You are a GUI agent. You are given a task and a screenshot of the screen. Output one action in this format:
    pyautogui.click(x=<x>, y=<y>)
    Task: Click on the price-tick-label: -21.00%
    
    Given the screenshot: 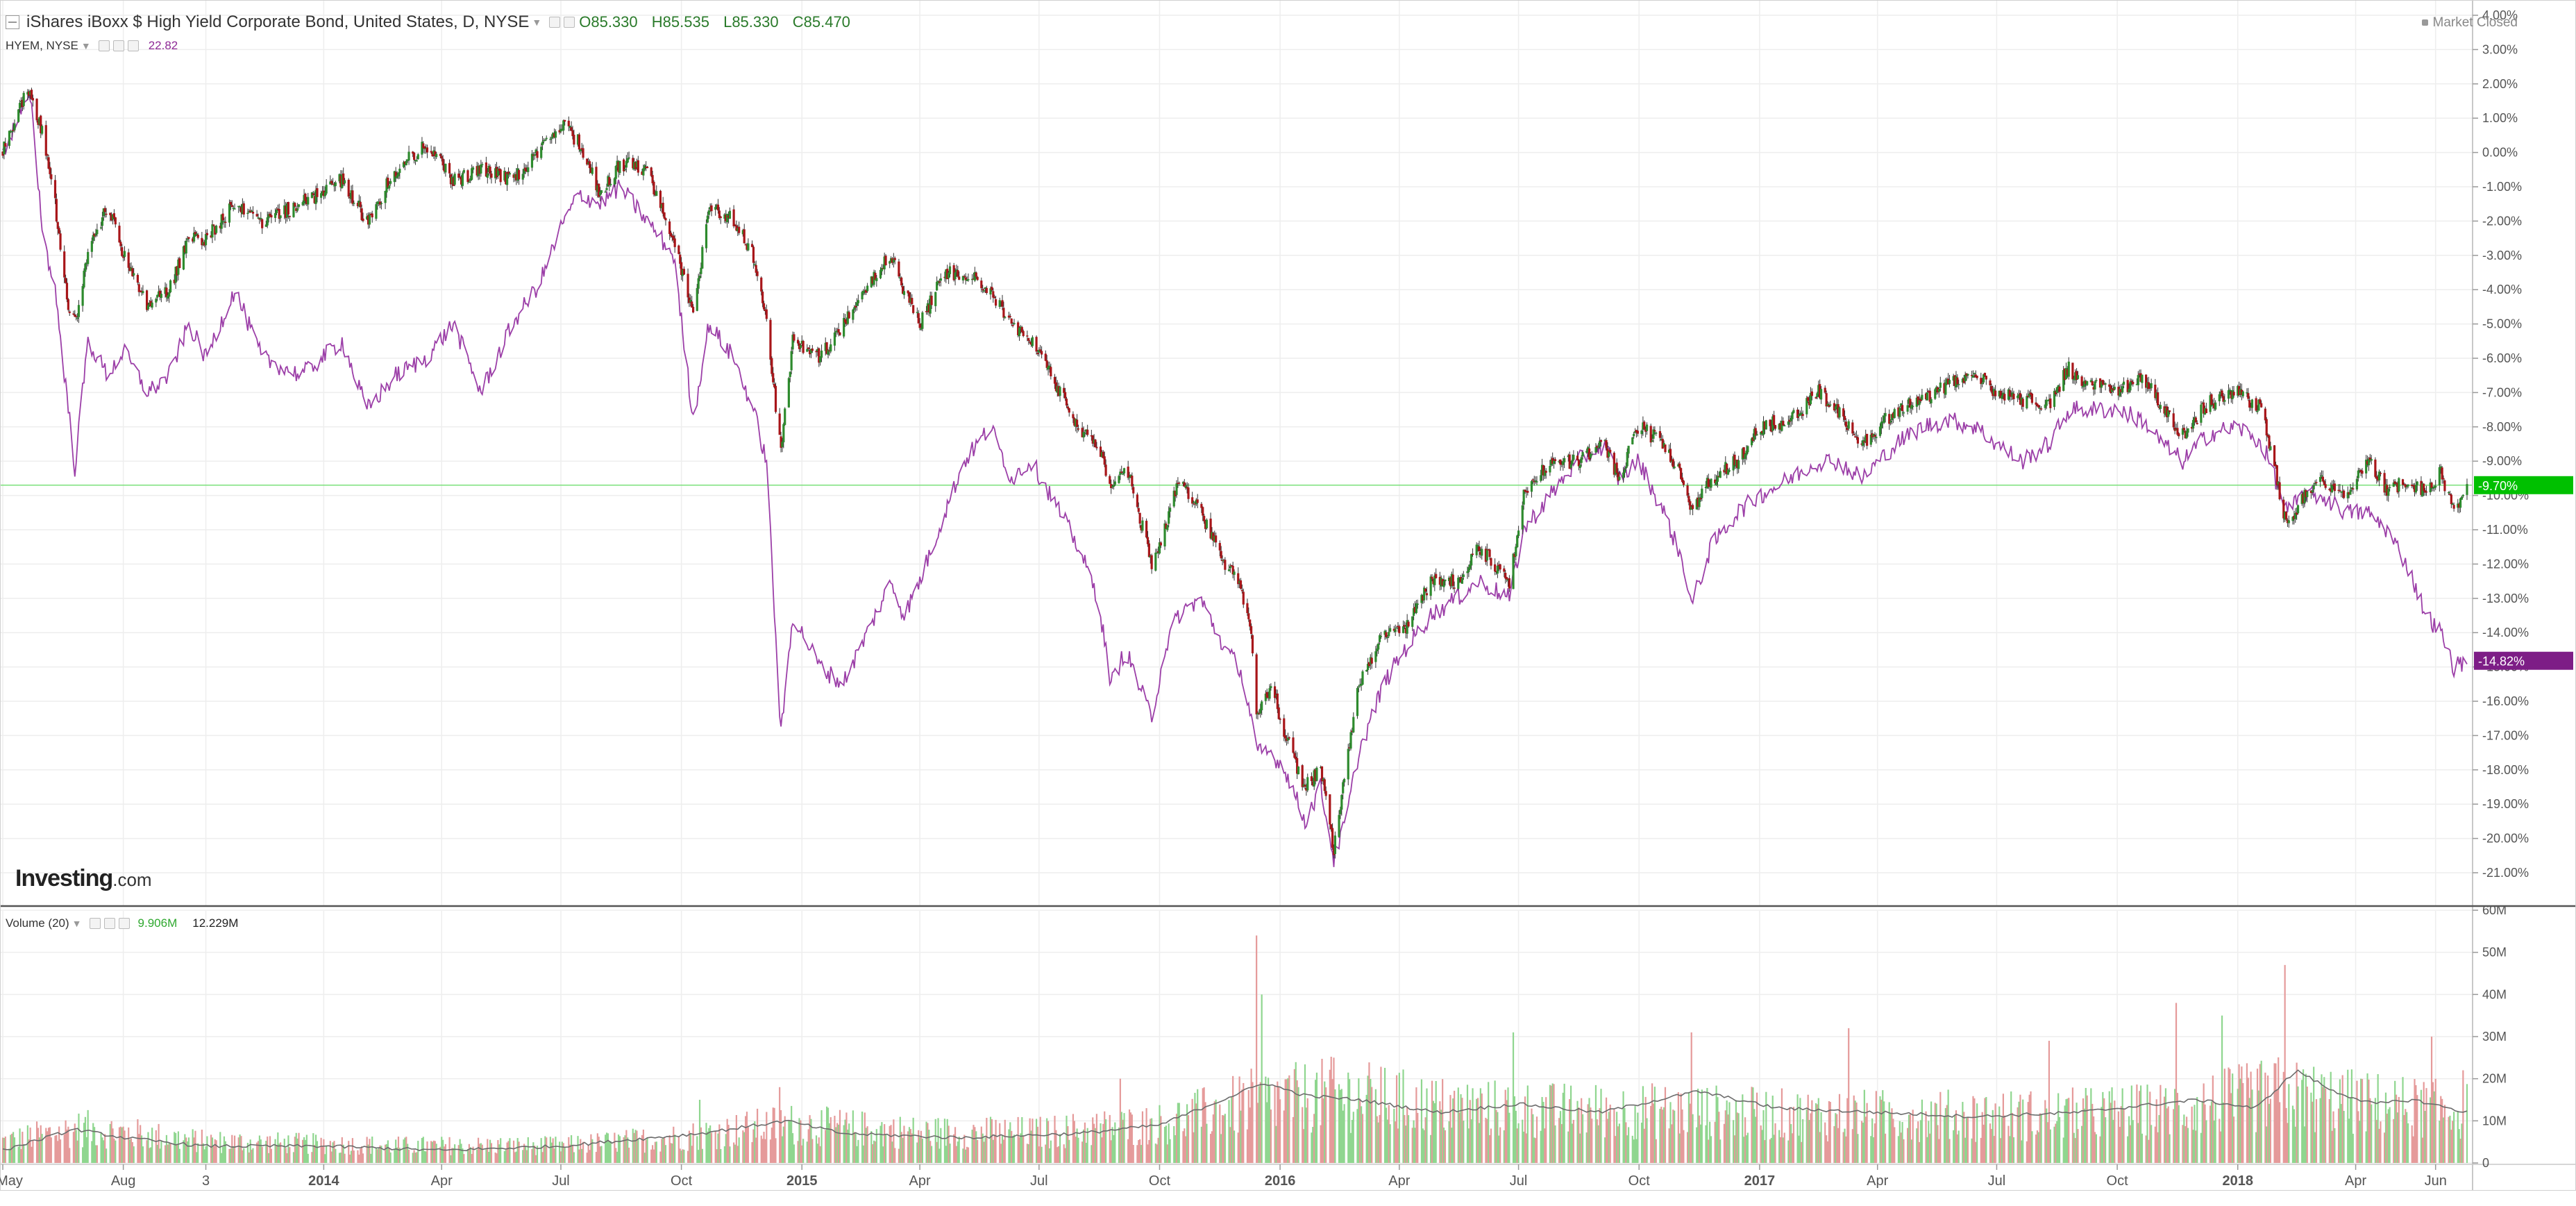 What is the action you would take?
    pyautogui.click(x=2505, y=873)
    